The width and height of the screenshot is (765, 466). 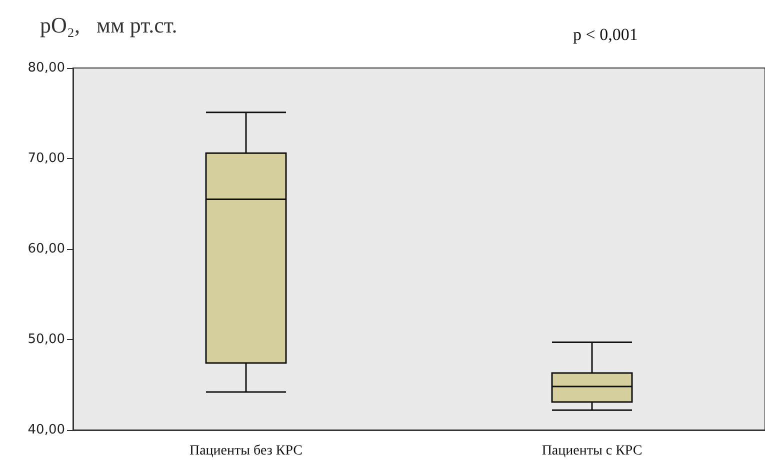 What do you see at coordinates (246, 451) in the screenshot?
I see `x-tick-label: Пациенты без КРС` at bounding box center [246, 451].